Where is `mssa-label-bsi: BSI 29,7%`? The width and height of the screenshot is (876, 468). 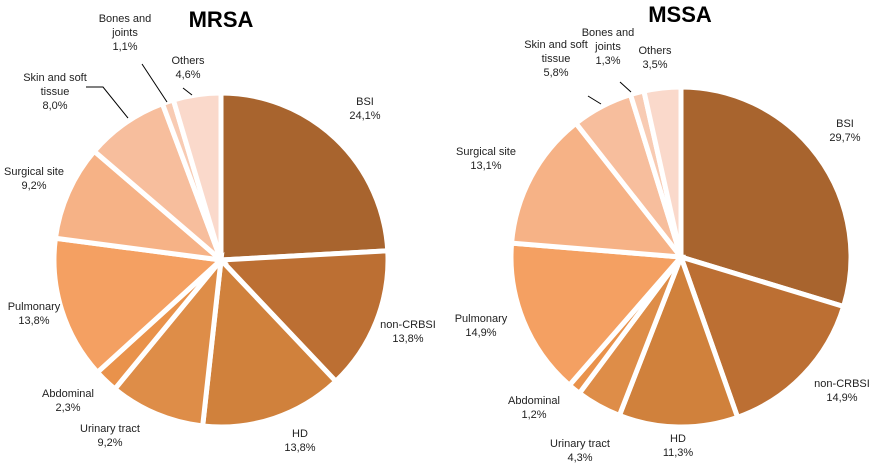 mssa-label-bsi: BSI 29,7% is located at coordinates (844, 131).